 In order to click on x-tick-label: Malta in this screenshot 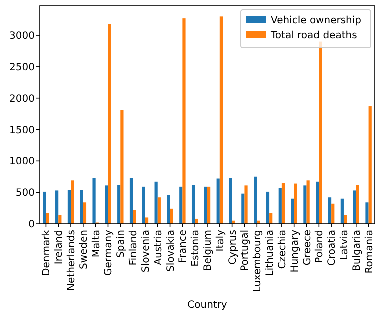, I will do `click(96, 244)`.